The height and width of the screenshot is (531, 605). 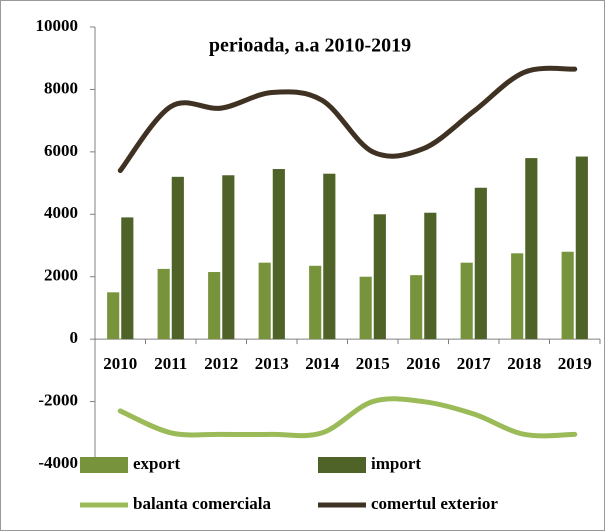 I want to click on y-tick-label: 6000, so click(x=61, y=150).